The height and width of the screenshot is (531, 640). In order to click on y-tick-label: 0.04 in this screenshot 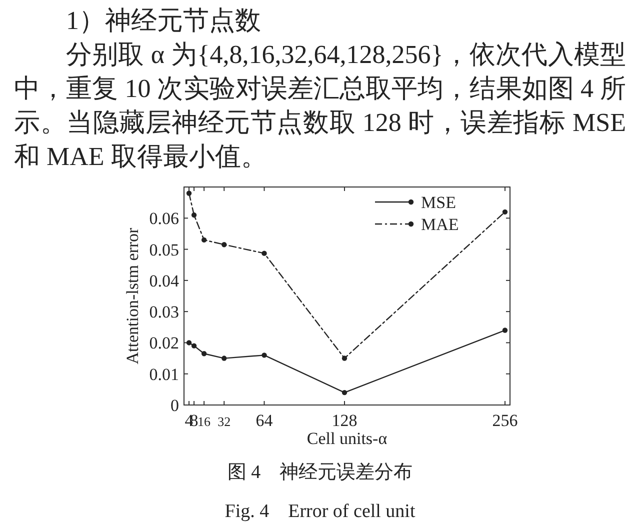, I will do `click(164, 280)`.